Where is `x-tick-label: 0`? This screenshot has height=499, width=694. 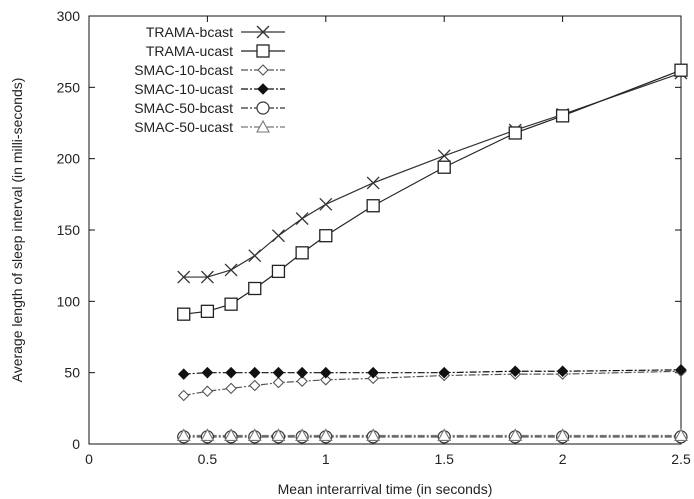 x-tick-label: 0 is located at coordinates (89, 459).